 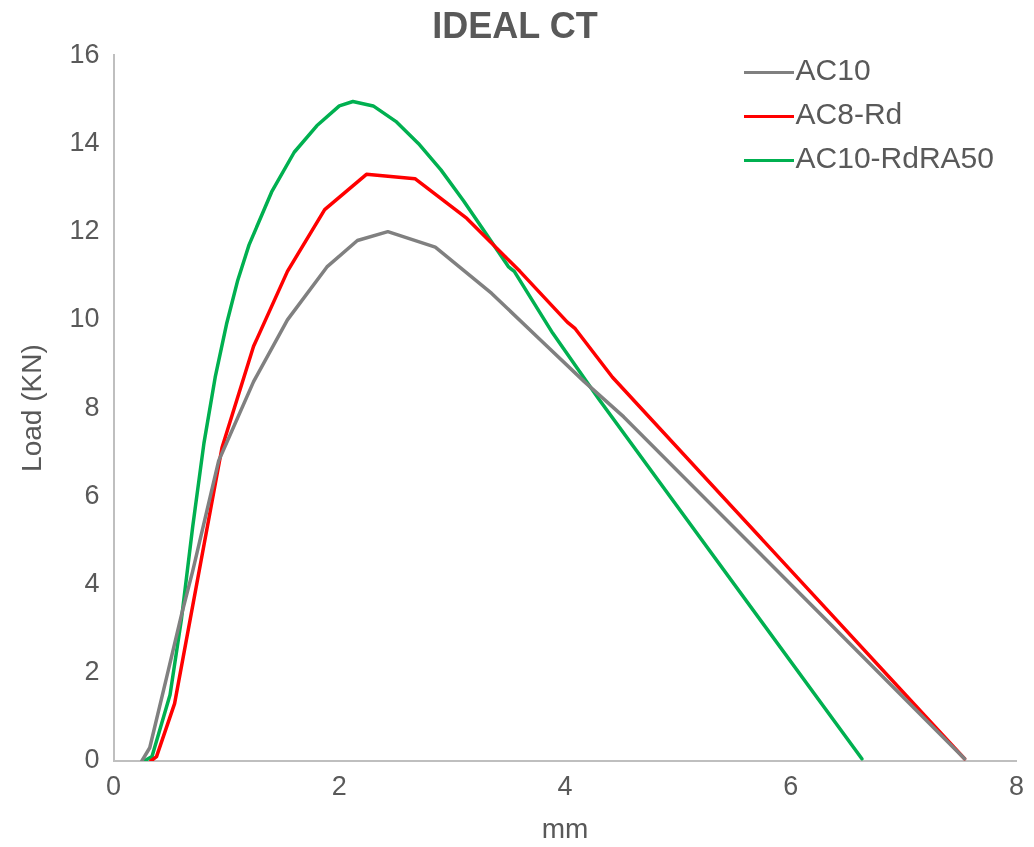 What do you see at coordinates (114, 785) in the screenshot?
I see `x-tick-label: 0` at bounding box center [114, 785].